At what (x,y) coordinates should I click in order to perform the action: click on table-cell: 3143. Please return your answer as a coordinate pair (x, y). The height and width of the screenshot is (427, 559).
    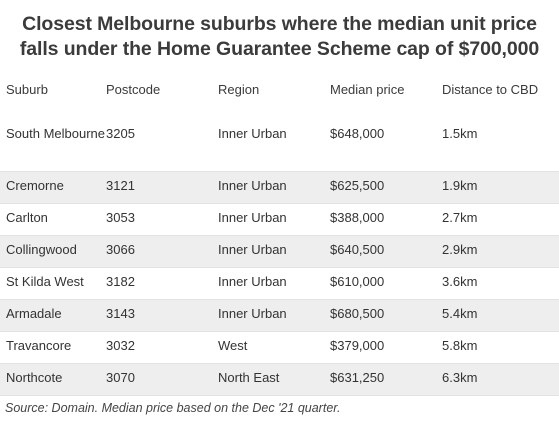
    Looking at the image, I should click on (120, 313).